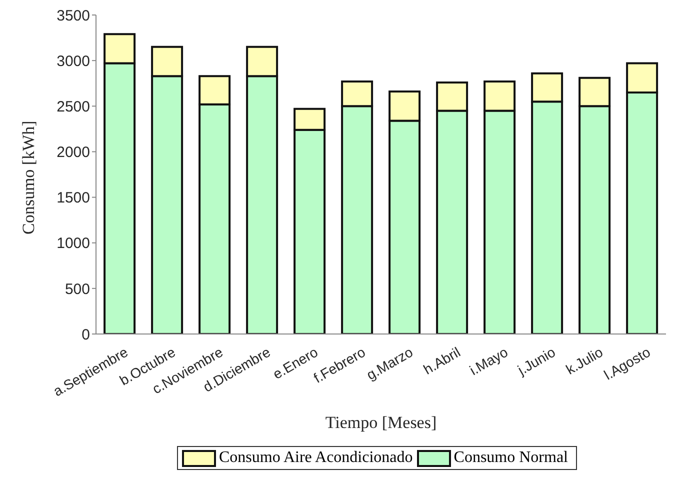 Image resolution: width=684 pixels, height=483 pixels. I want to click on y-tick-label: 2500, so click(73, 107).